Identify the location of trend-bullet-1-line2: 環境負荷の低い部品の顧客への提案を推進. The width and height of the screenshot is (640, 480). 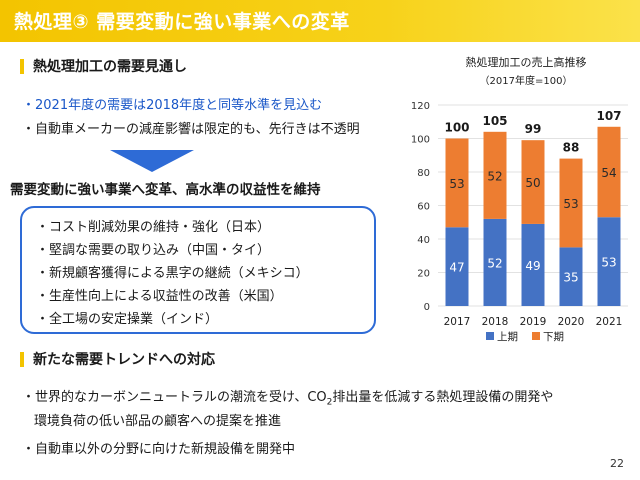
(158, 421).